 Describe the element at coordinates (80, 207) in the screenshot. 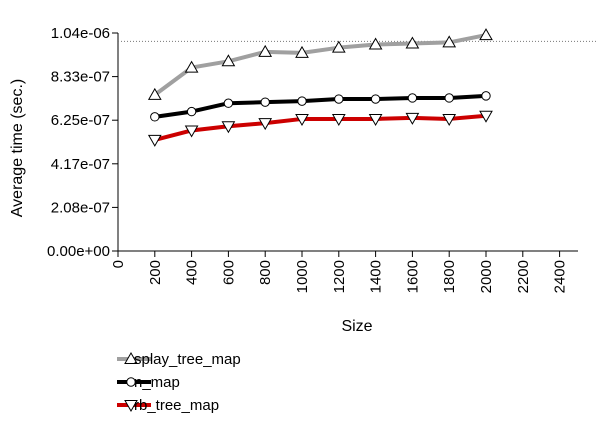

I see `y-tick-label: 2.08e-07` at that location.